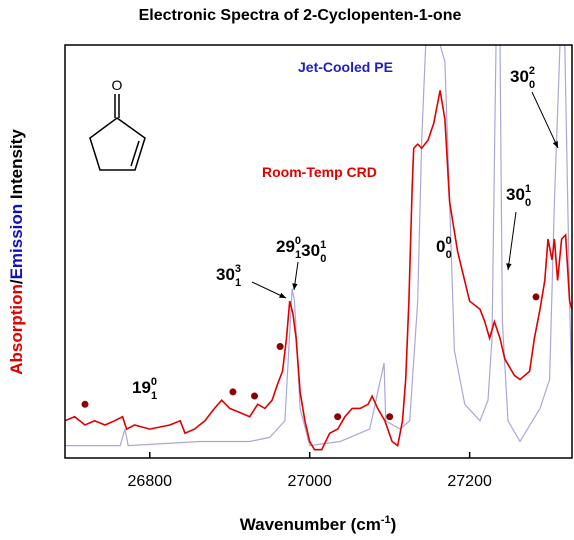 This screenshot has height=540, width=574. I want to click on y-label-part: Intensity, so click(16, 166).